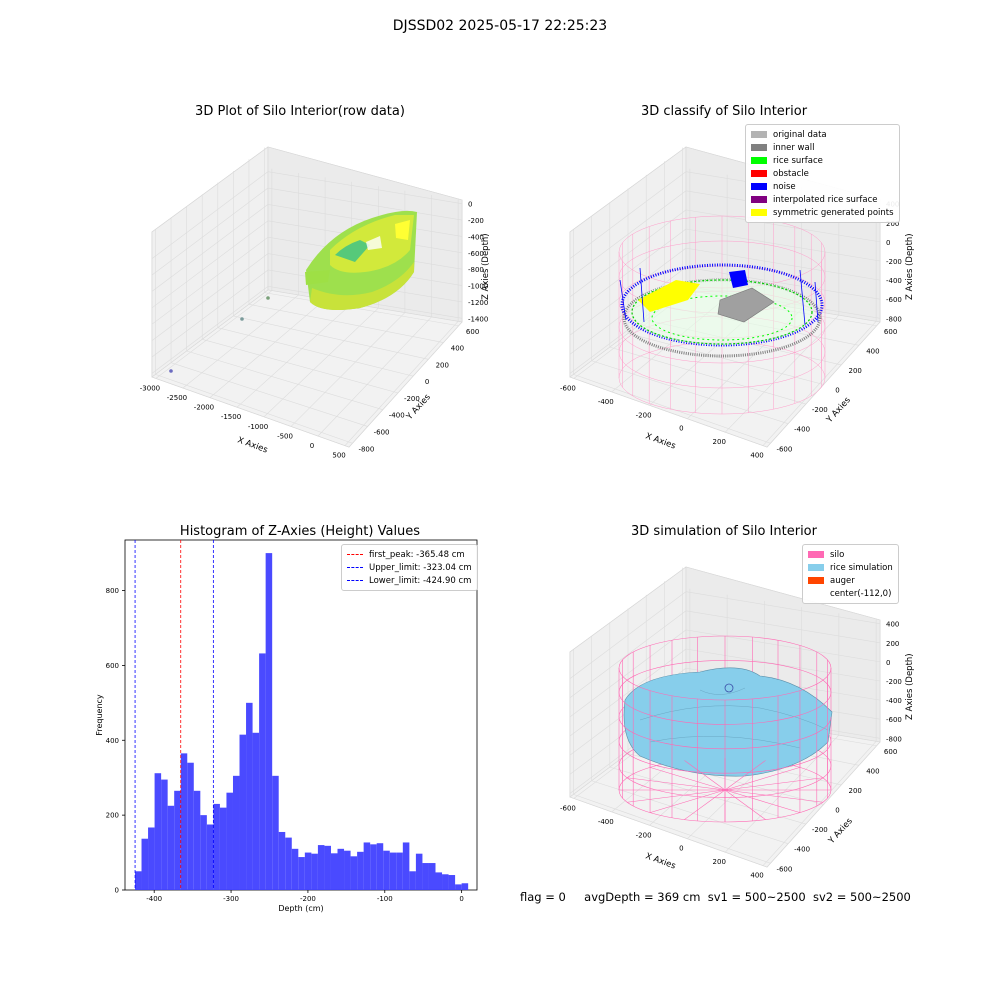  Describe the element at coordinates (231, 899) in the screenshot. I see `x-tick-label: -300` at that location.